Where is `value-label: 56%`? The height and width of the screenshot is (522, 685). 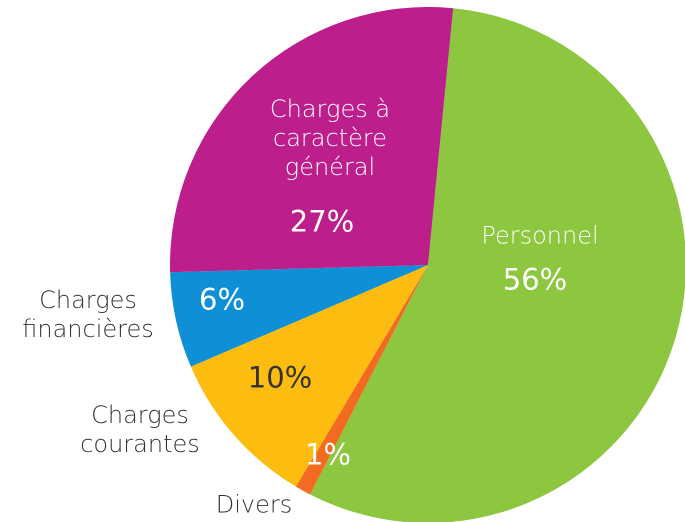
value-label: 56% is located at coordinates (535, 279).